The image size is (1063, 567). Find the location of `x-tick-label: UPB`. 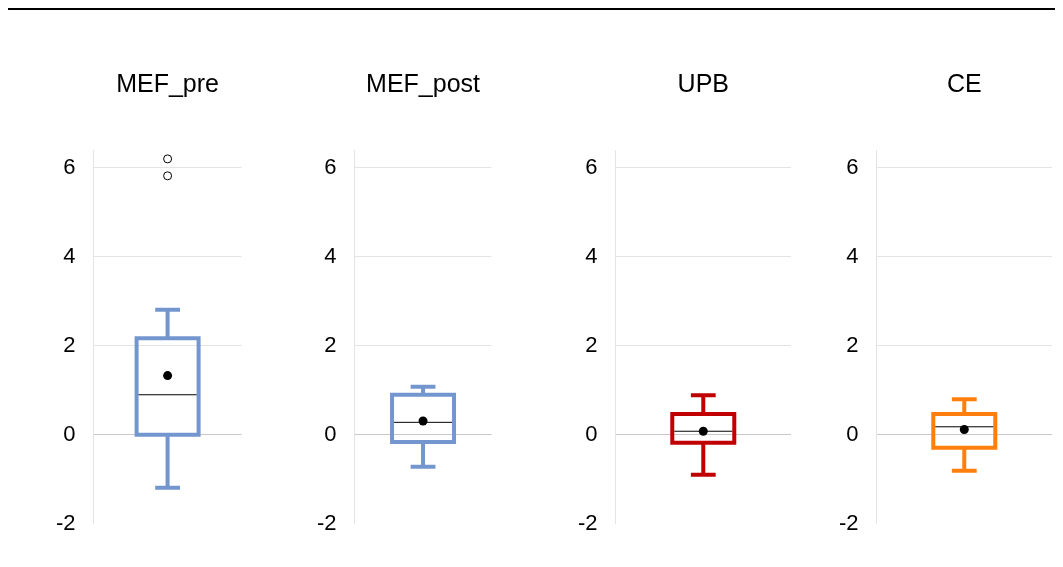

x-tick-label: UPB is located at coordinates (703, 82).